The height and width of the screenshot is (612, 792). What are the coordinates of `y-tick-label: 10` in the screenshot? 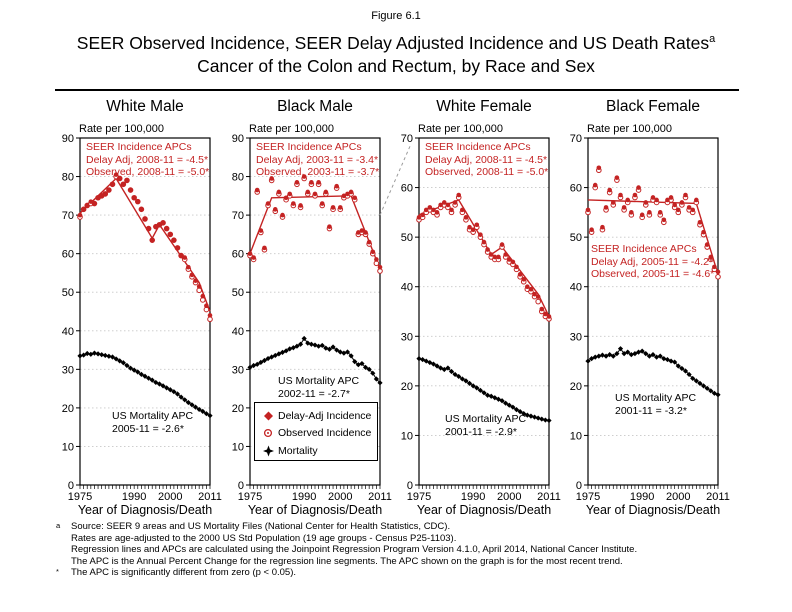 It's located at (576, 436).